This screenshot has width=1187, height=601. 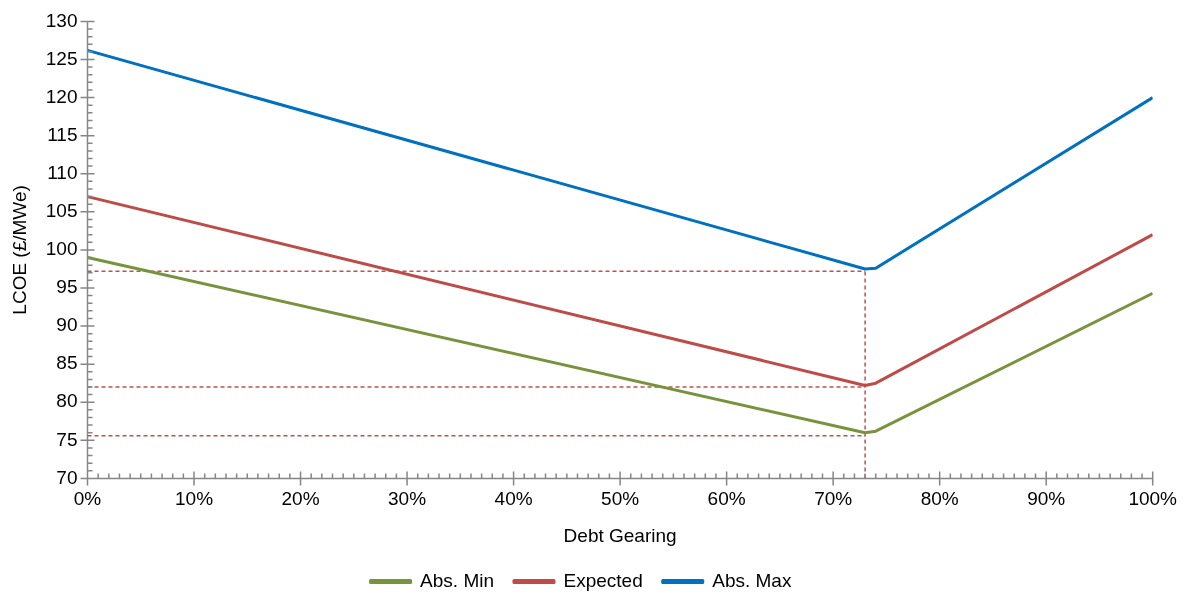 I want to click on x-tick-label: 30%, so click(x=407, y=499).